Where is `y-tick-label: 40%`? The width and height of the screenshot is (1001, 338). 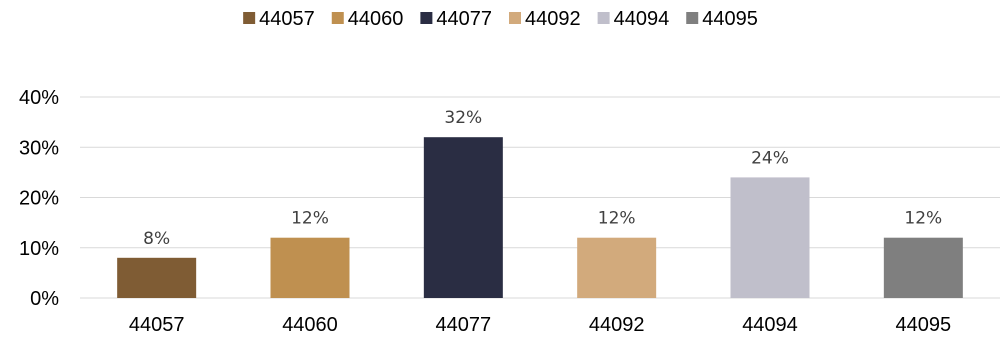 y-tick-label: 40% is located at coordinates (39, 98).